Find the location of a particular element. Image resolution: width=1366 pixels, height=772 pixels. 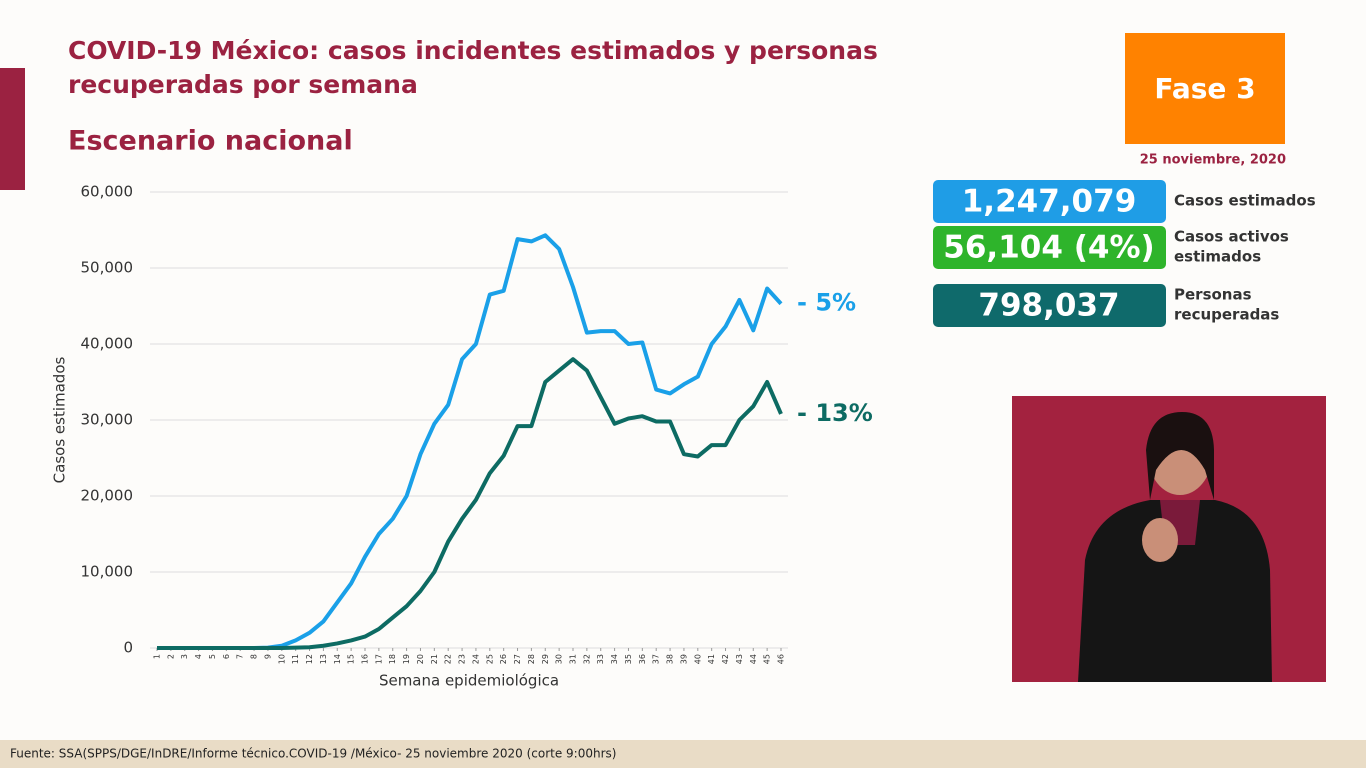

x-tick-label: 2 is located at coordinates (170, 656).